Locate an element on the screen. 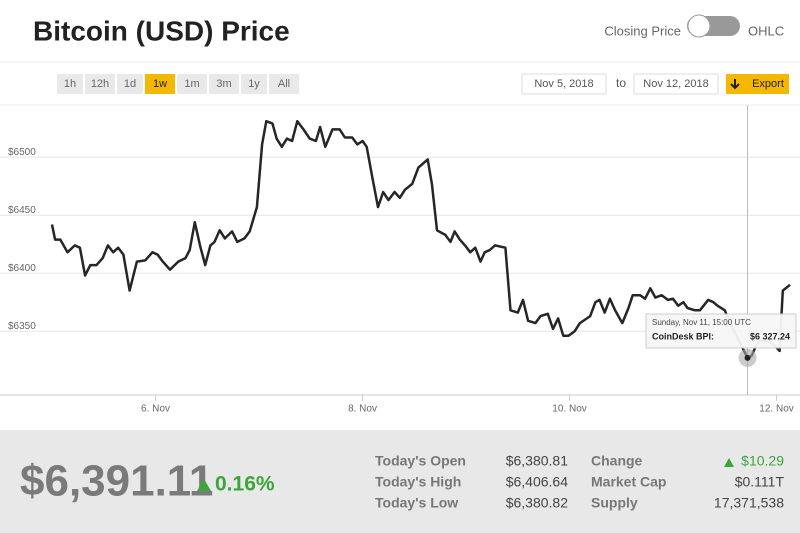  stat-label: Today's Low is located at coordinates (416, 503).